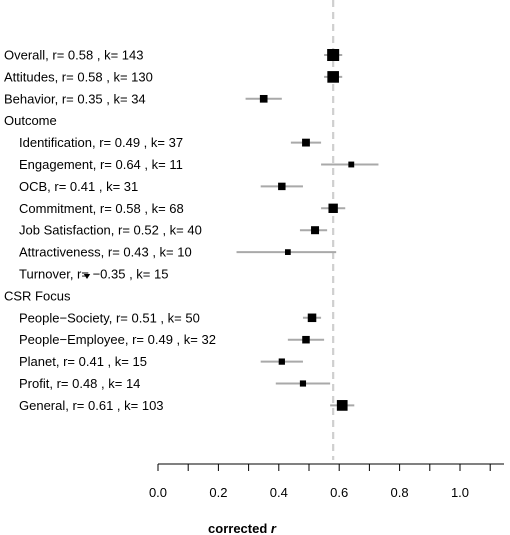 This screenshot has height=535, width=510. Describe the element at coordinates (101, 164) in the screenshot. I see `row-label: Engagement, r= 0.64 , k= 11` at that location.